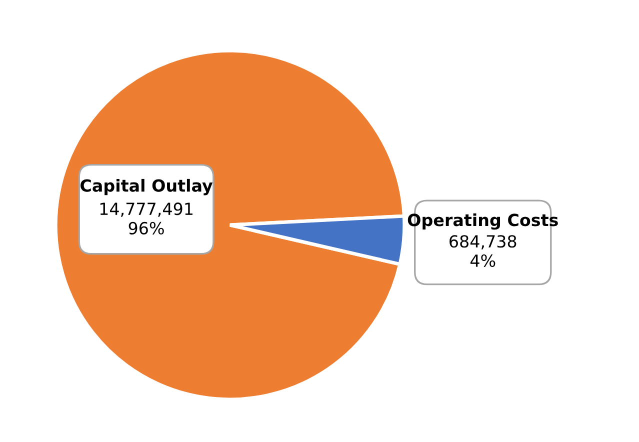 This screenshot has height=442, width=639. I want to click on slice-label: Capital Outlay, so click(146, 187).